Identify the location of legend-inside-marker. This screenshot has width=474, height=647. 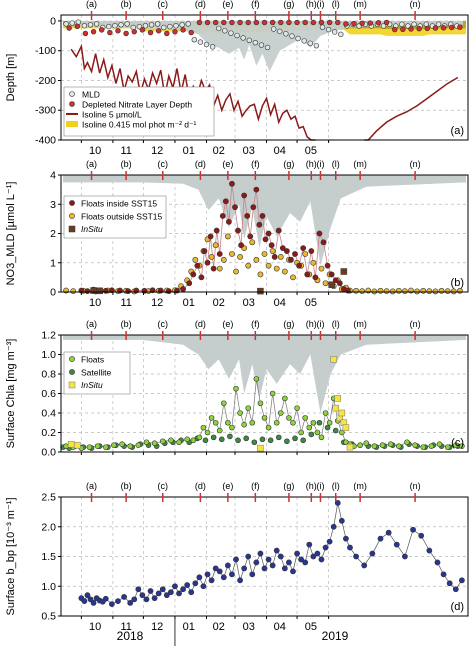
(72, 203).